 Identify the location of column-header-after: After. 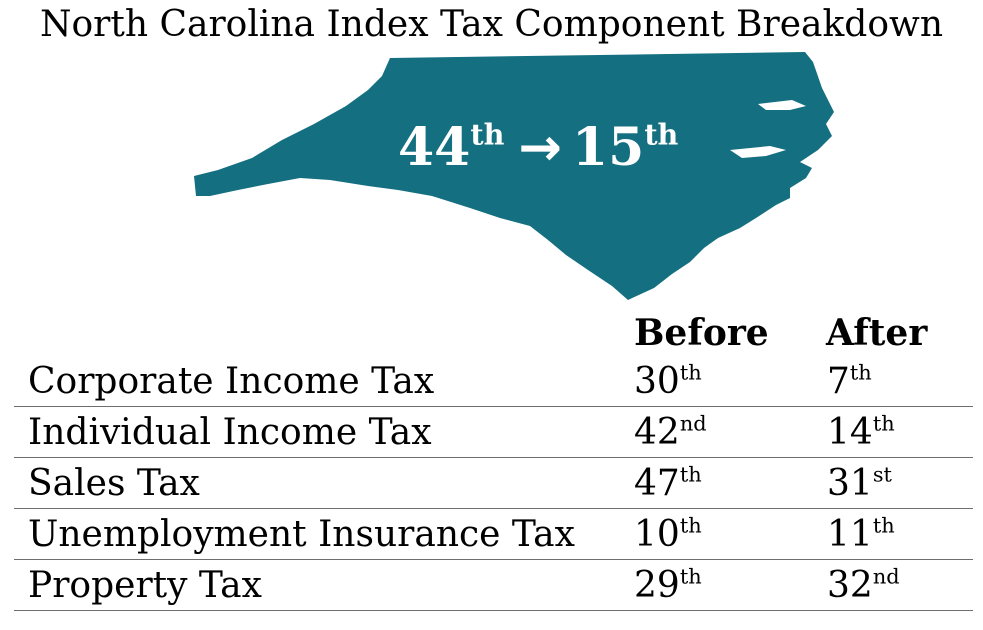
(877, 333).